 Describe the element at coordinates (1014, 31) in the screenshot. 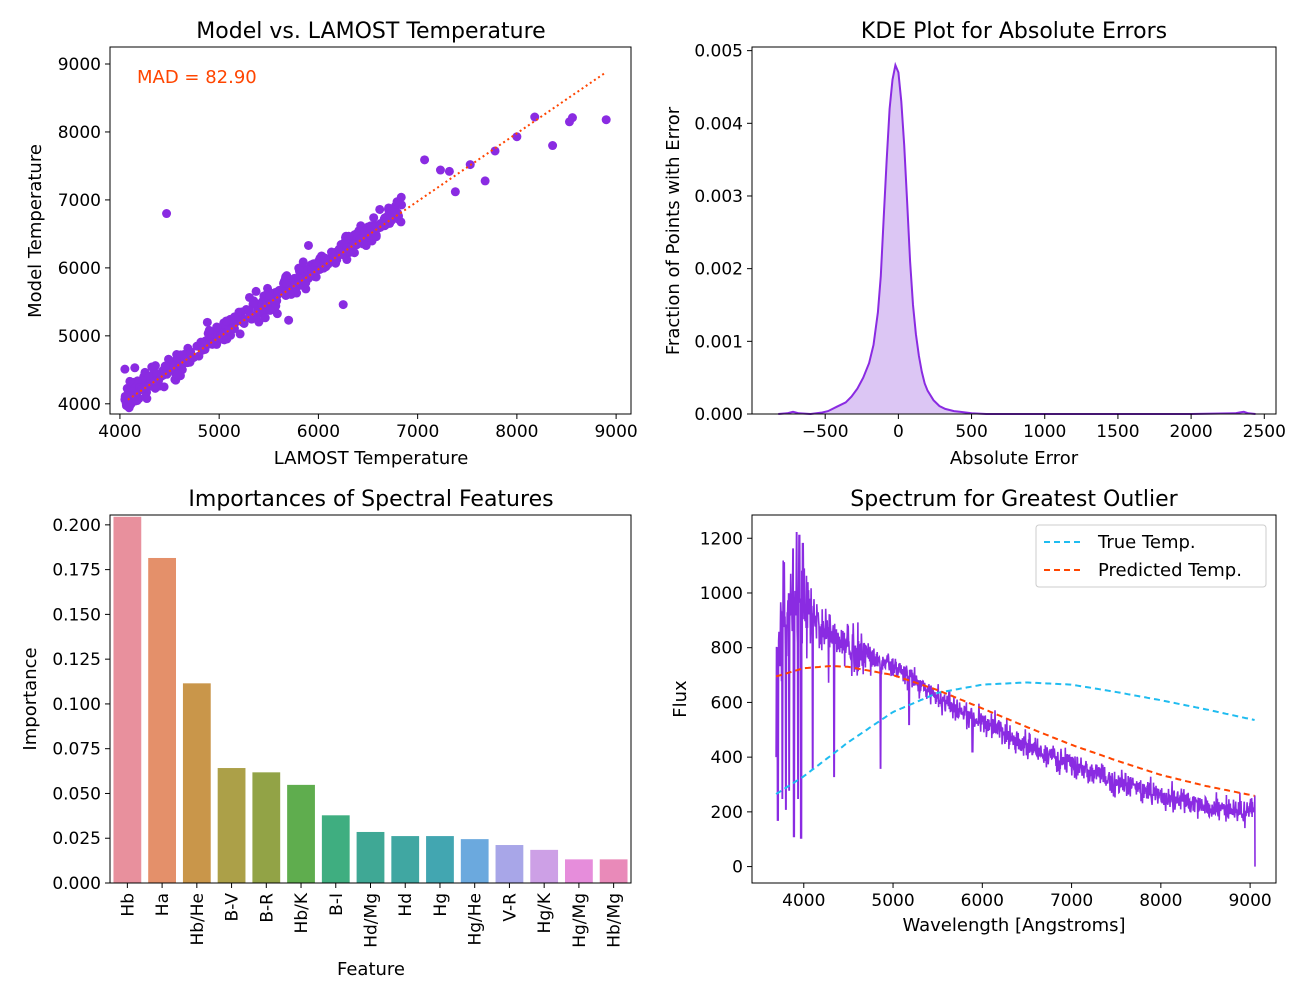

I see `chart-title: KDE Plot for Absolute Errors` at that location.